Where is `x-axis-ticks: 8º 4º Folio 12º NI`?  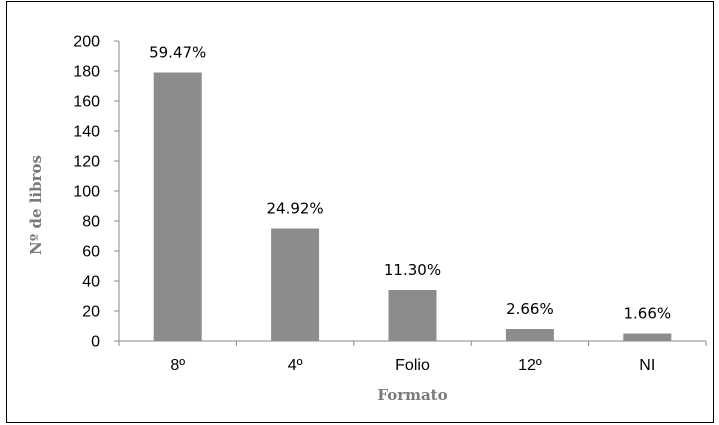 x-axis-ticks: 8º 4º Folio 12º NI is located at coordinates (412, 357).